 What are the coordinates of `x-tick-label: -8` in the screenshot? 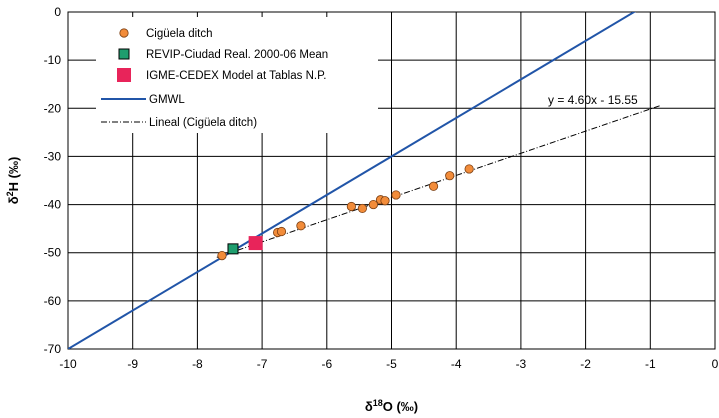 It's located at (197, 364).